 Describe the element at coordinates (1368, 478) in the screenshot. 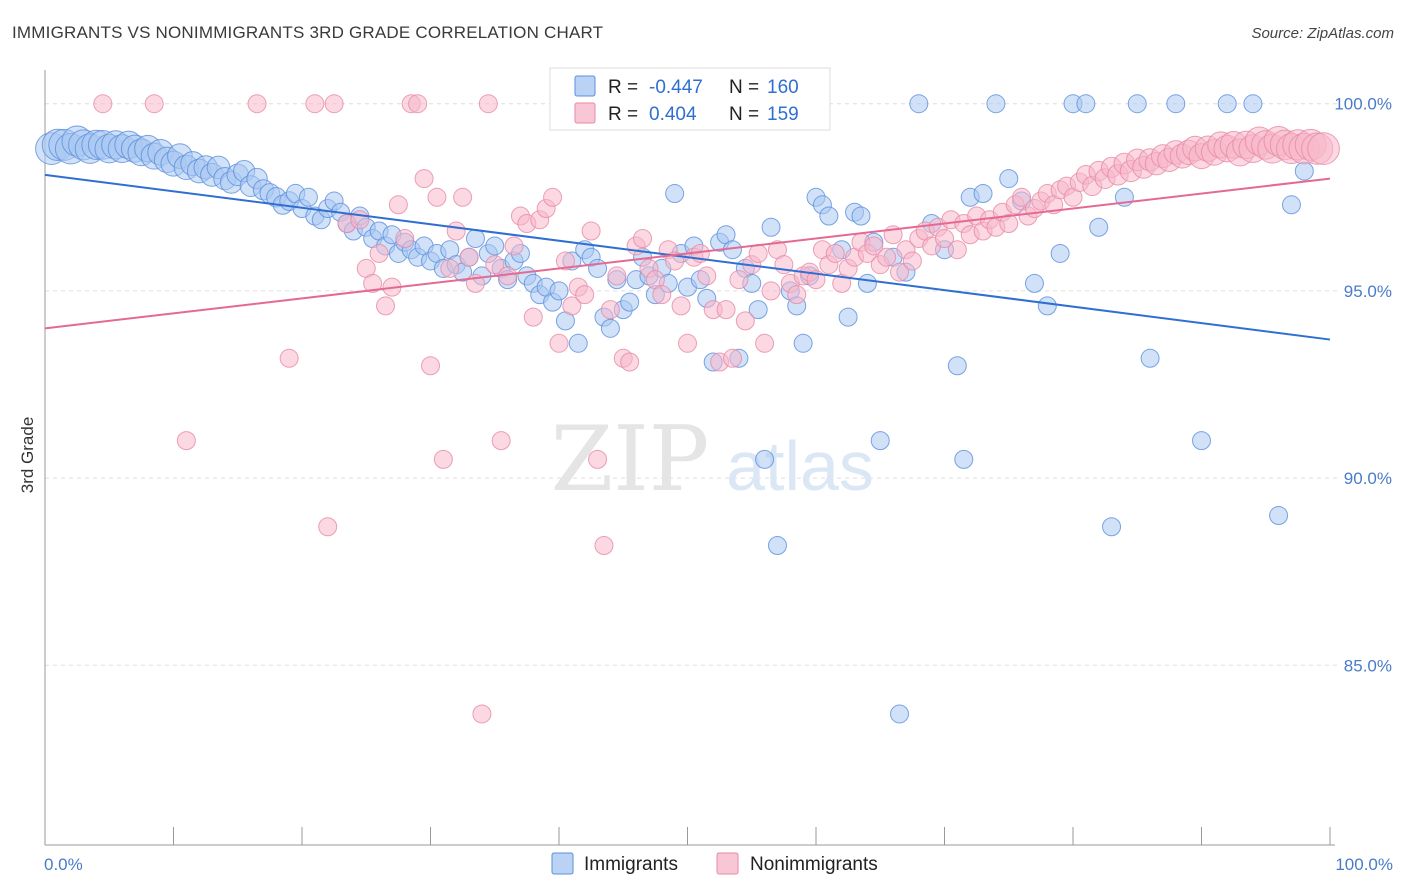

I see `y-tick-label: 90.0%` at that location.